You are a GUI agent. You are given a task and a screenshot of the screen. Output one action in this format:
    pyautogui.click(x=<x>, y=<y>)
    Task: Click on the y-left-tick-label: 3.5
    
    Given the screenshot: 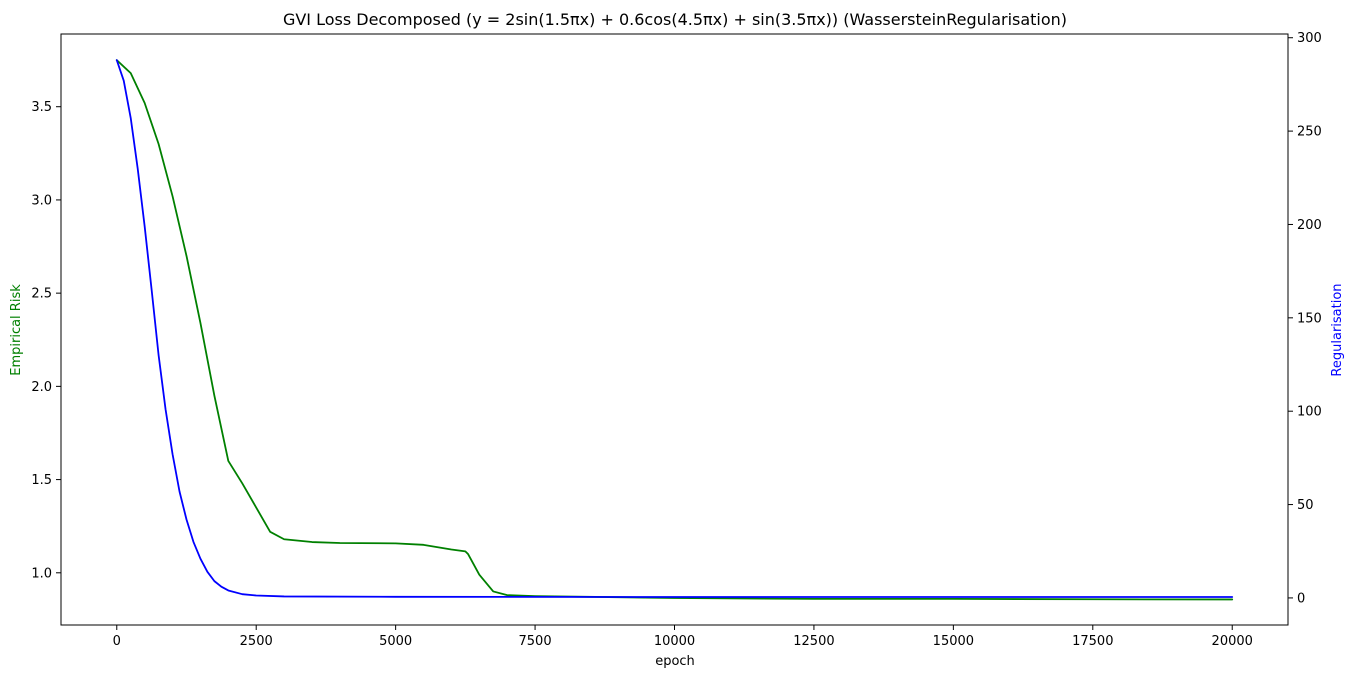 What is the action you would take?
    pyautogui.click(x=41, y=107)
    